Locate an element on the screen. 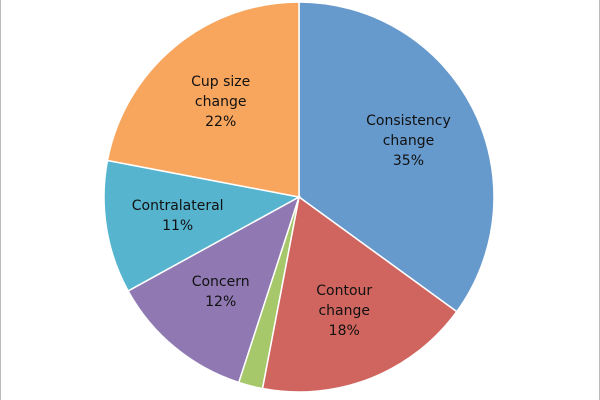 The width and height of the screenshot is (600, 400). category-label: Concern is located at coordinates (220, 281).